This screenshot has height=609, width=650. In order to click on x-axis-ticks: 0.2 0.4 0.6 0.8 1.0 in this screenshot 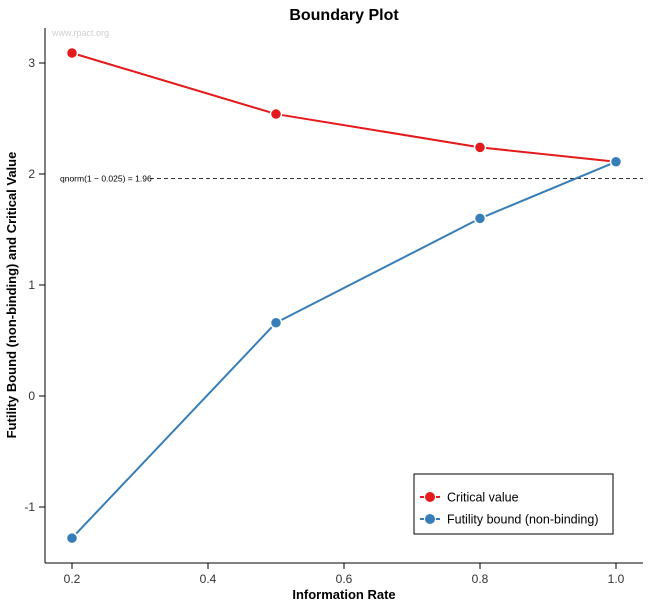, I will do `click(344, 574)`.